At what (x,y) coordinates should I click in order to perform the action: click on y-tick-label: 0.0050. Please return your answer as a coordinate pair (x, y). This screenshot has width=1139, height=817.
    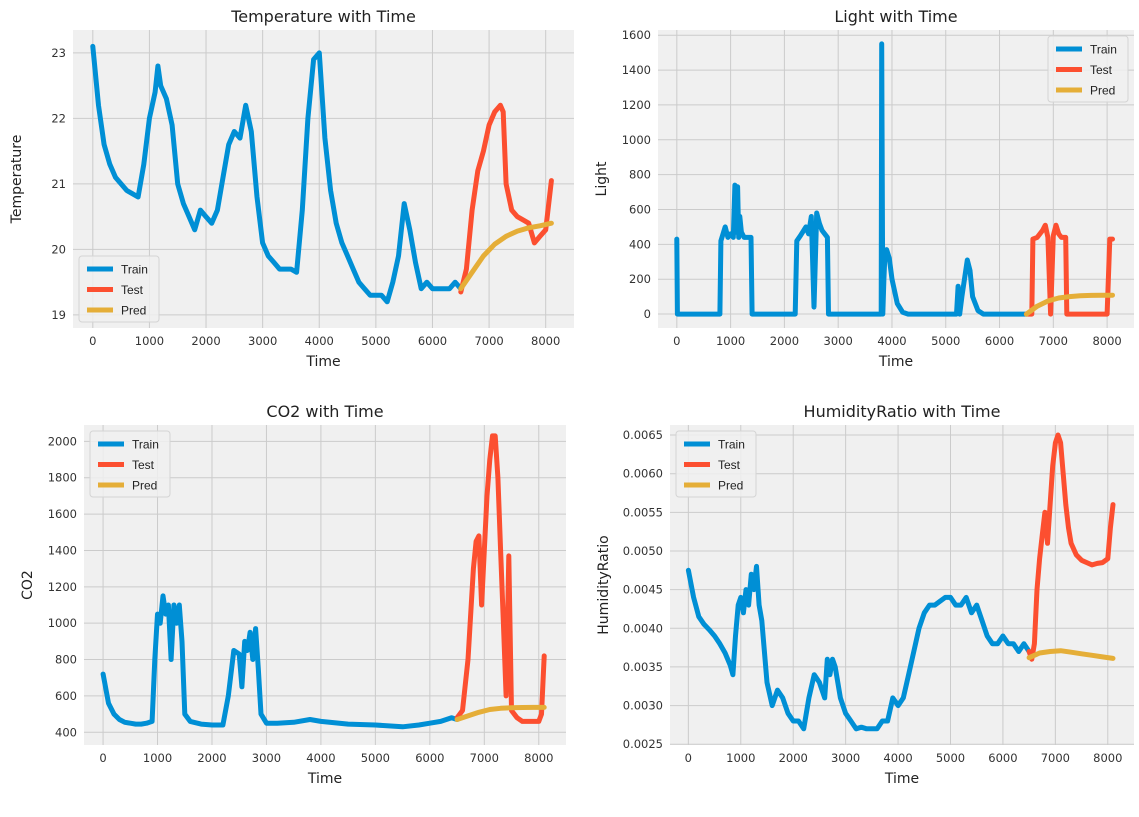
    Looking at the image, I should click on (643, 551).